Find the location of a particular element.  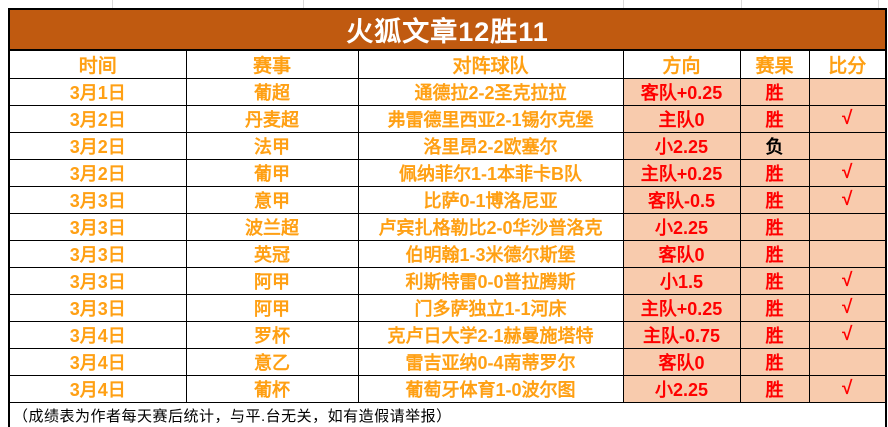

cell-match: 葡萄牙体育1-0波尔图 is located at coordinates (490, 389).